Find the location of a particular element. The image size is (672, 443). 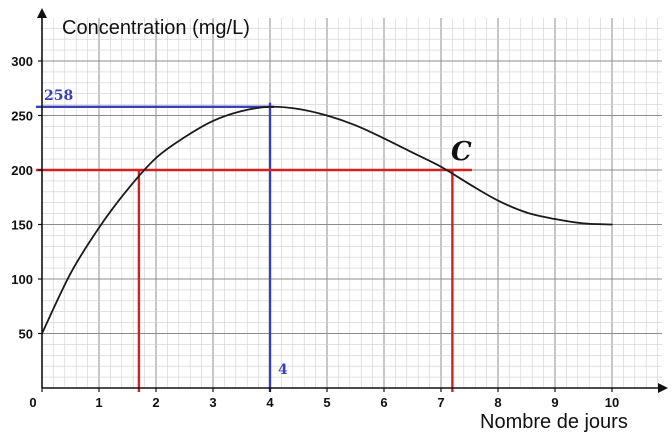

y-tick-label: 100 is located at coordinates (22, 279).